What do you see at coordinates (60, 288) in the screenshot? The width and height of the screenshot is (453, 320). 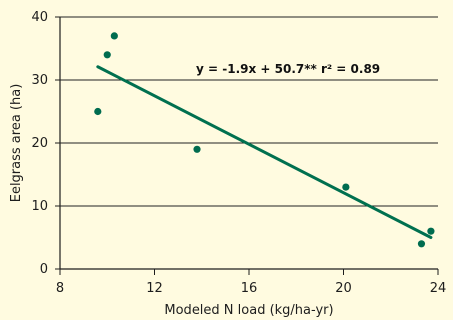 I see `x-tick-label: 8` at bounding box center [60, 288].